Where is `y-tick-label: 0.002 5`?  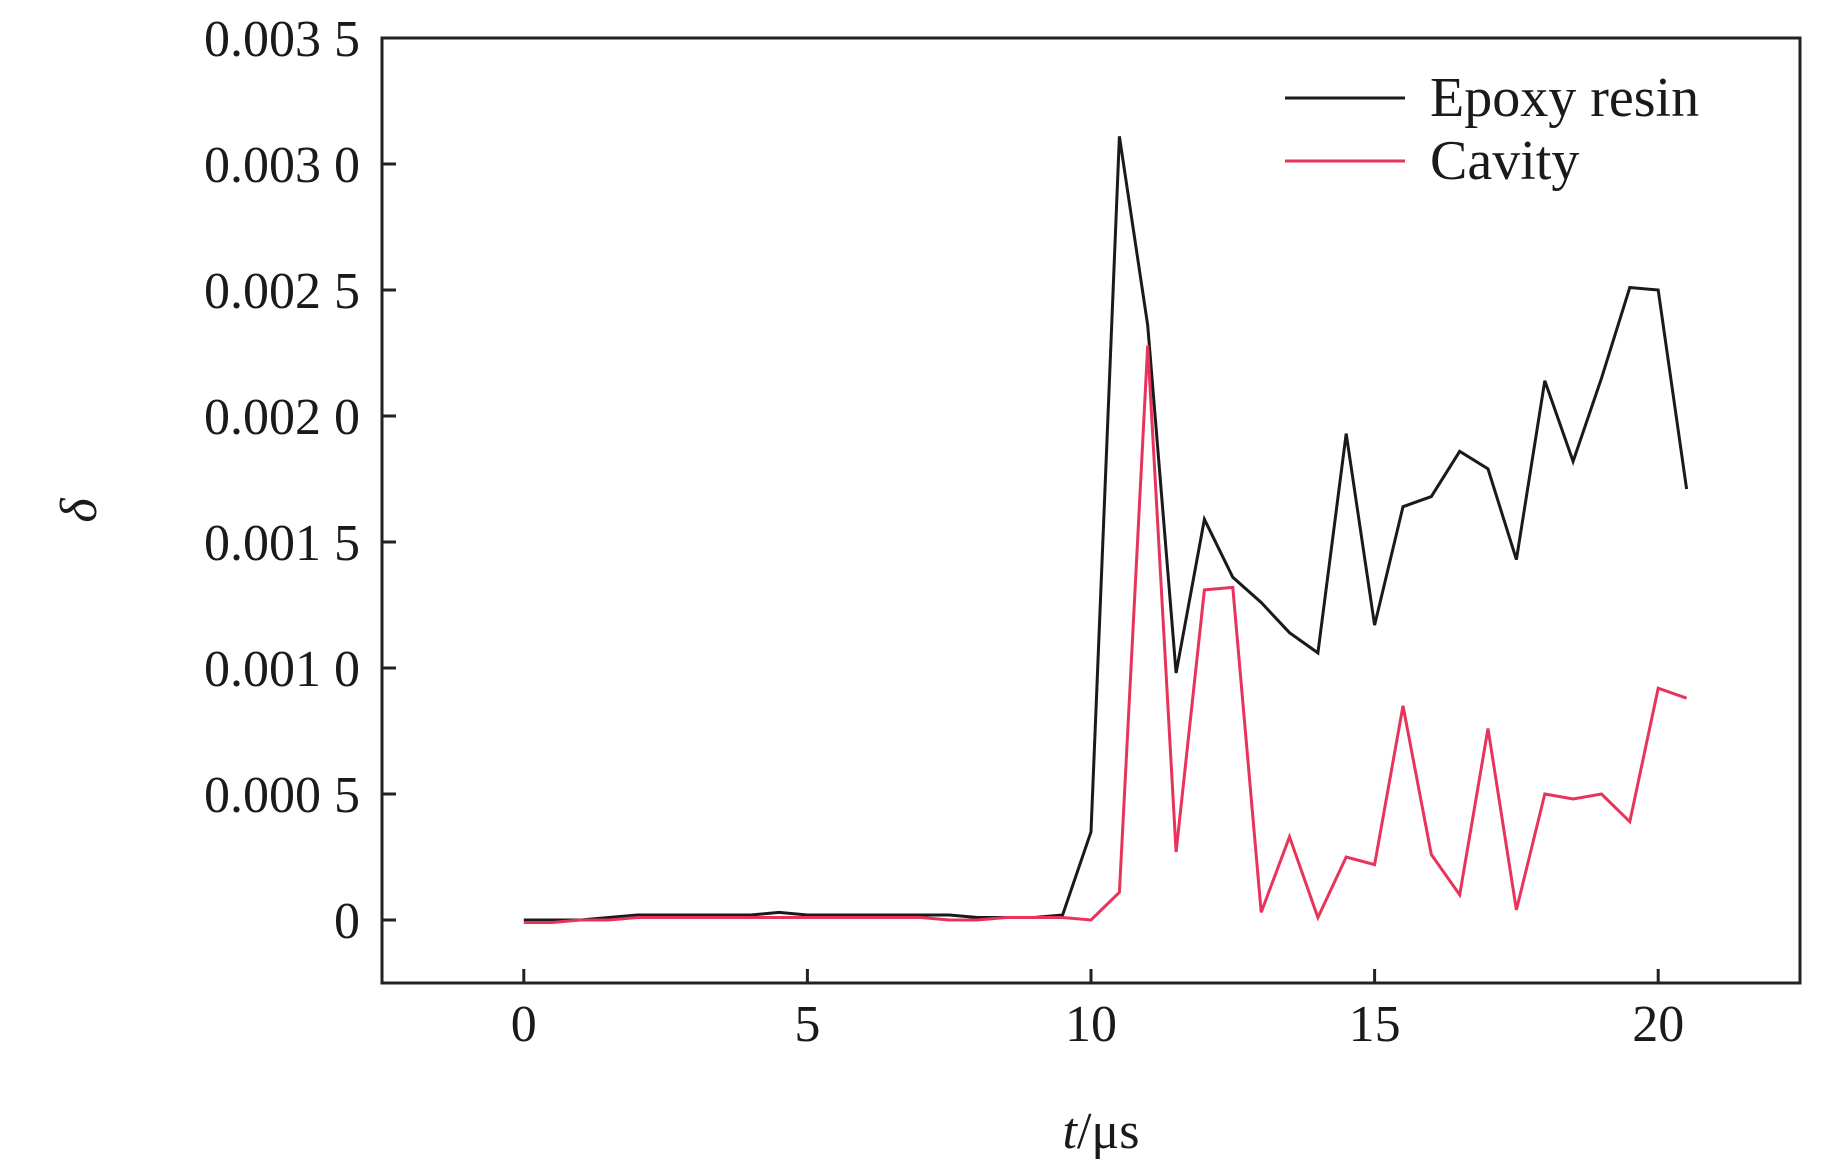 y-tick-label: 0.002 5 is located at coordinates (282, 291).